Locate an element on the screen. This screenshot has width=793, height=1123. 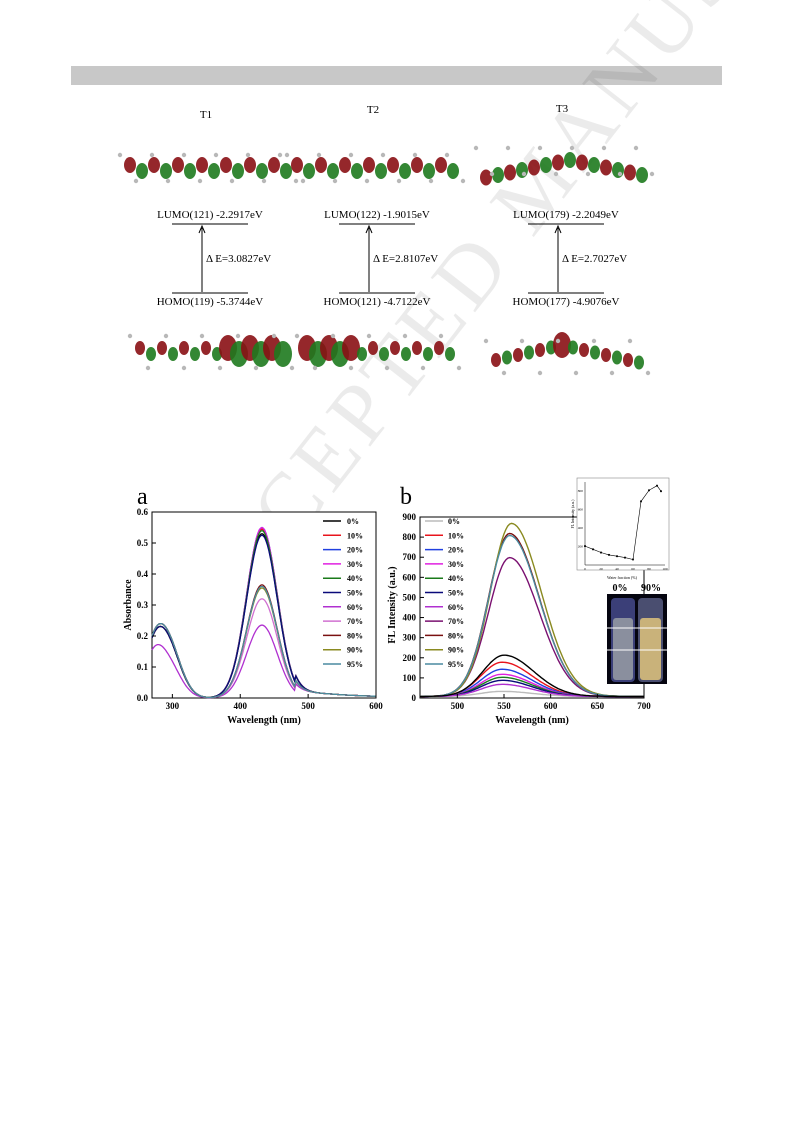
inset-xtick-label: 60 is located at coordinates (633, 569).